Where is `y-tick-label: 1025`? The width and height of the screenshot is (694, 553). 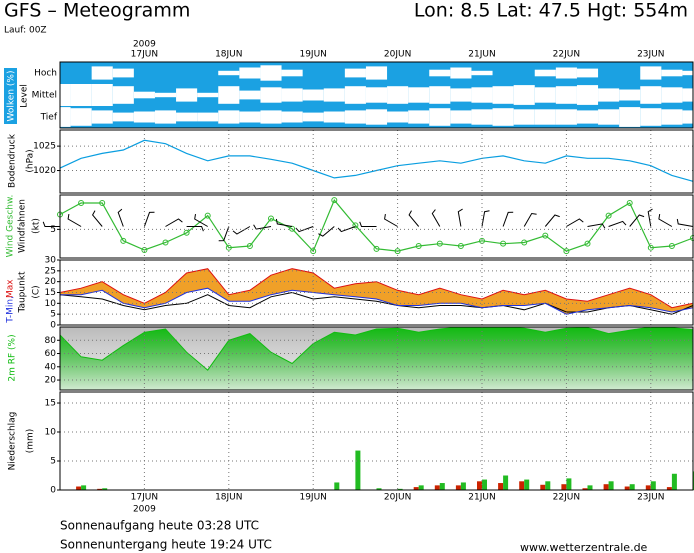 y-tick-label: 1025 is located at coordinates (44, 147).